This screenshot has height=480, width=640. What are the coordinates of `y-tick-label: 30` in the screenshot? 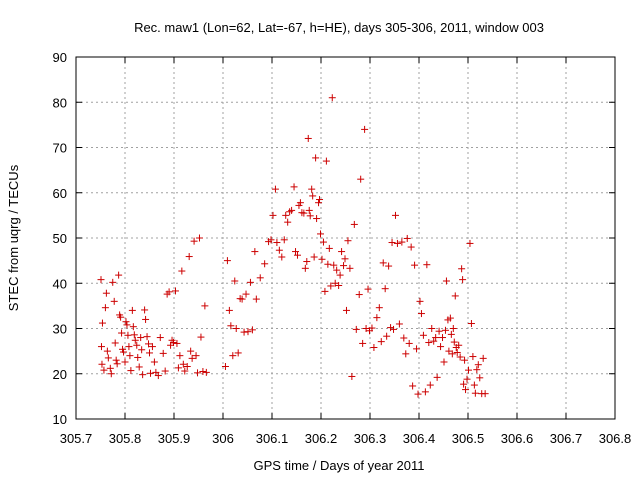 It's located at (60, 329).